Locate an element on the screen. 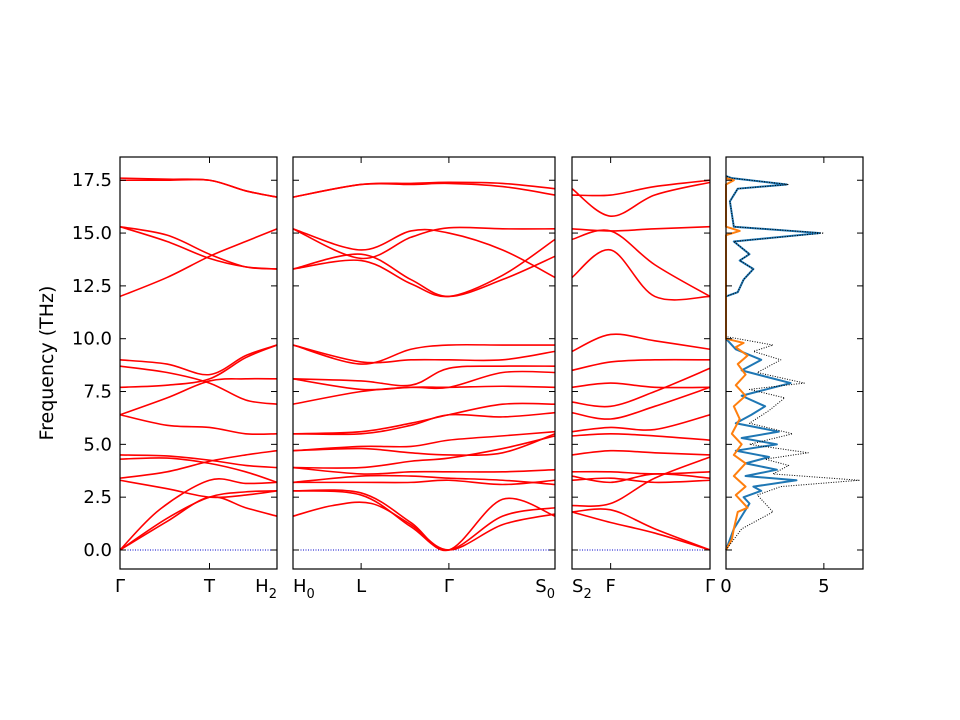  band-panel-1: Γ T H2 is located at coordinates (196, 379).